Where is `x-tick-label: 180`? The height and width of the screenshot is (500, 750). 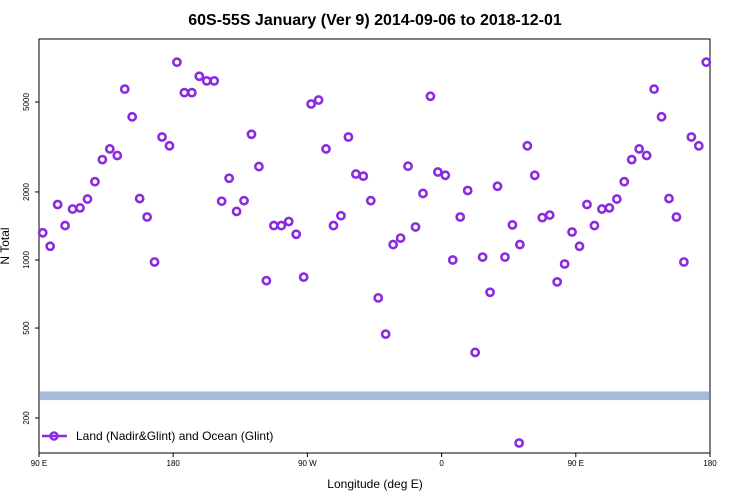 x-tick-label: 180 is located at coordinates (174, 463).